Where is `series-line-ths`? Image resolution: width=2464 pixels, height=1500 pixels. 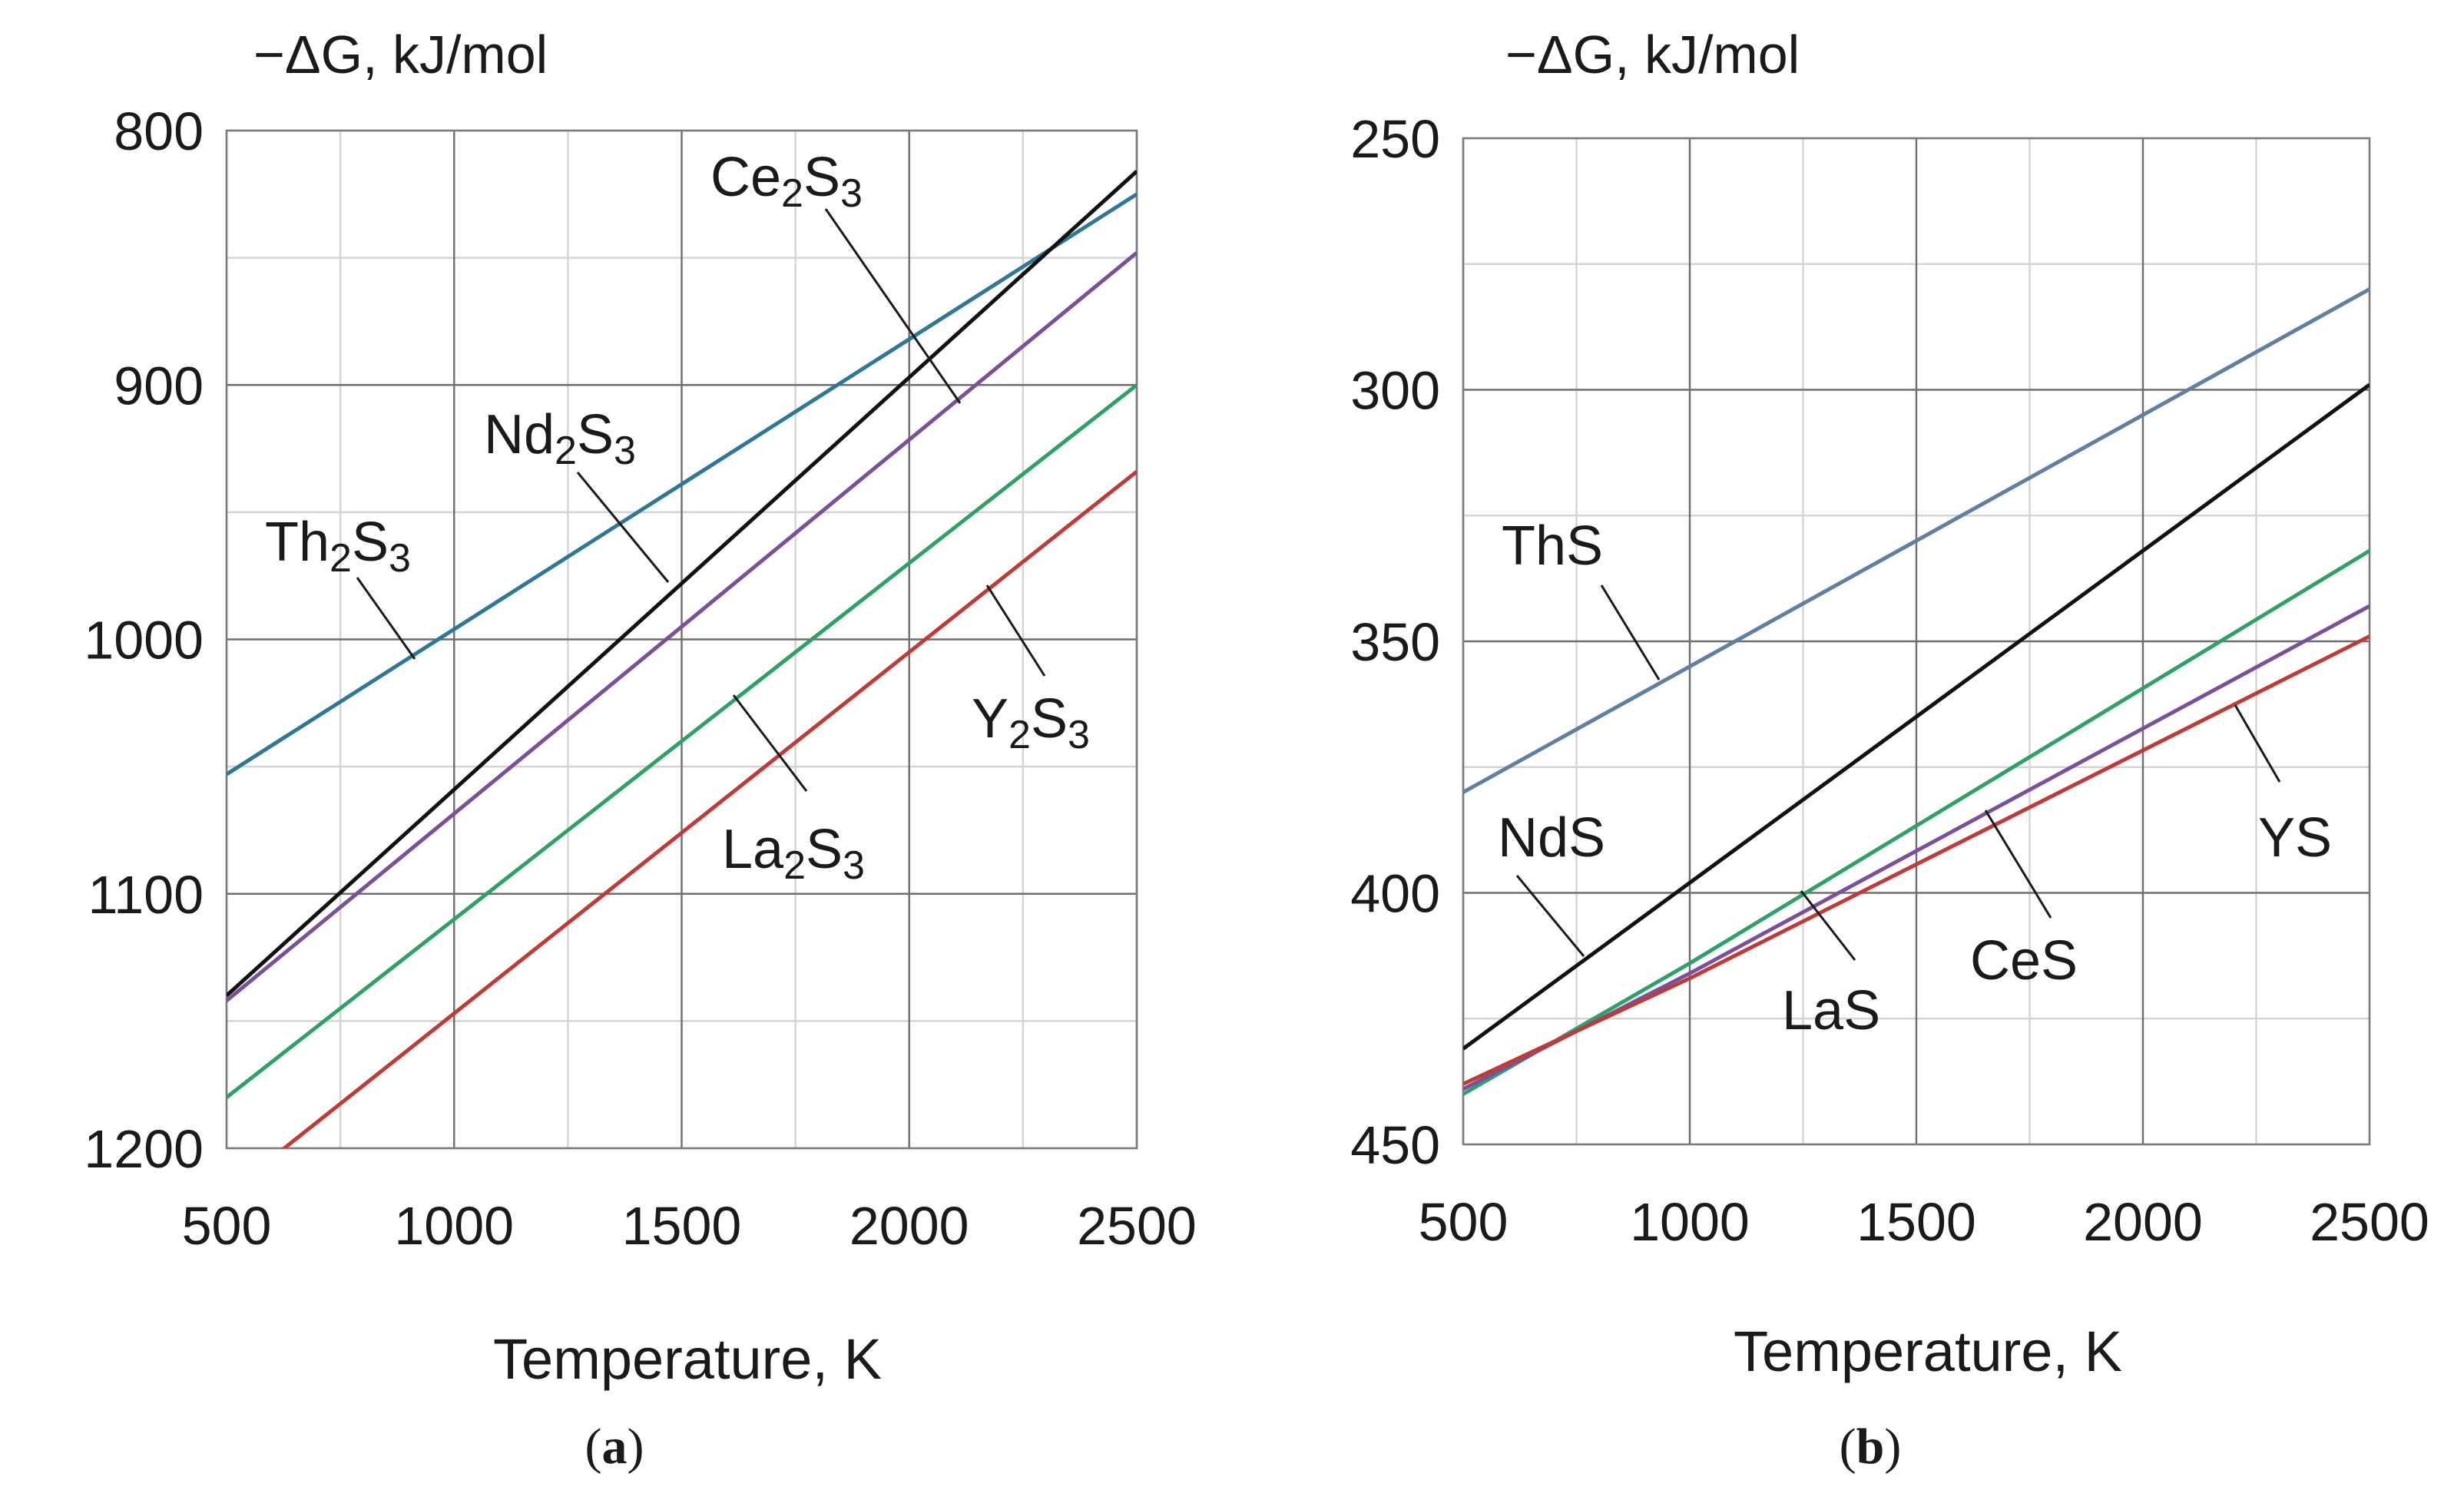 series-line-ths is located at coordinates (1917, 540).